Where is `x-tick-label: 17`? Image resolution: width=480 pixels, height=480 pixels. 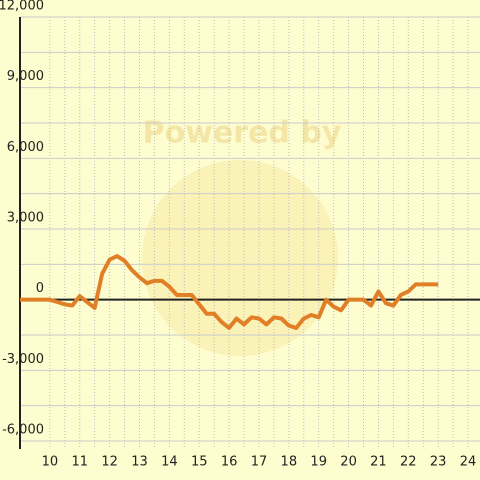
x-tick-label: 17 is located at coordinates (259, 462).